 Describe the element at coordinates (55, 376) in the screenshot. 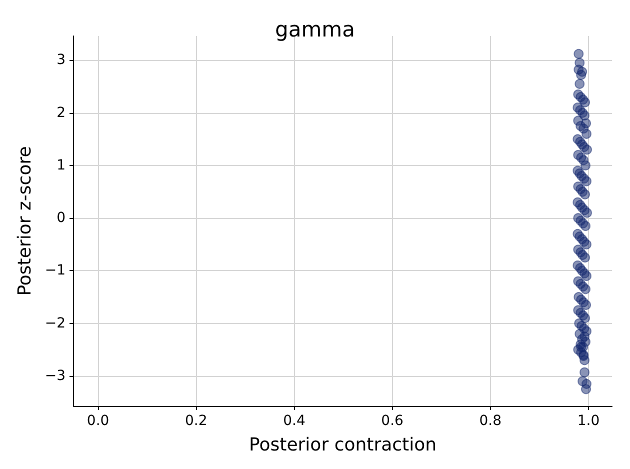

I see `y-tick-label: −3` at that location.